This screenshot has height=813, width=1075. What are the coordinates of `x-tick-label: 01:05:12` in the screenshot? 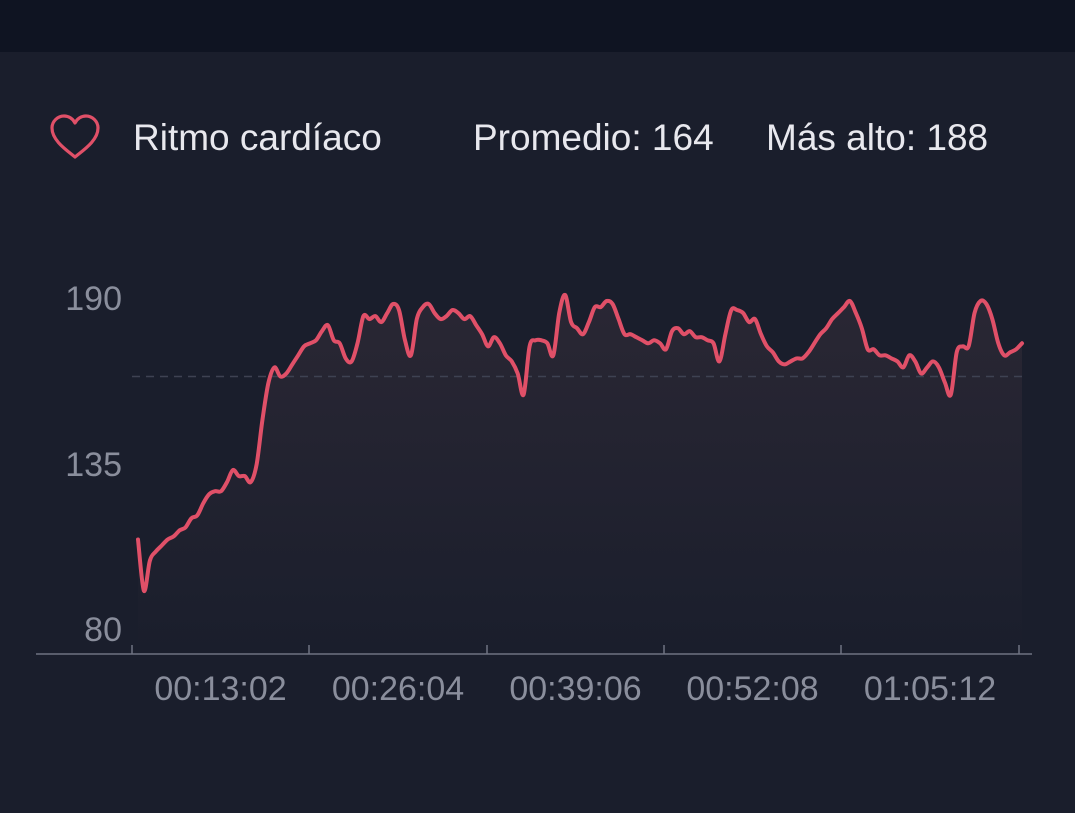 It's located at (930, 689).